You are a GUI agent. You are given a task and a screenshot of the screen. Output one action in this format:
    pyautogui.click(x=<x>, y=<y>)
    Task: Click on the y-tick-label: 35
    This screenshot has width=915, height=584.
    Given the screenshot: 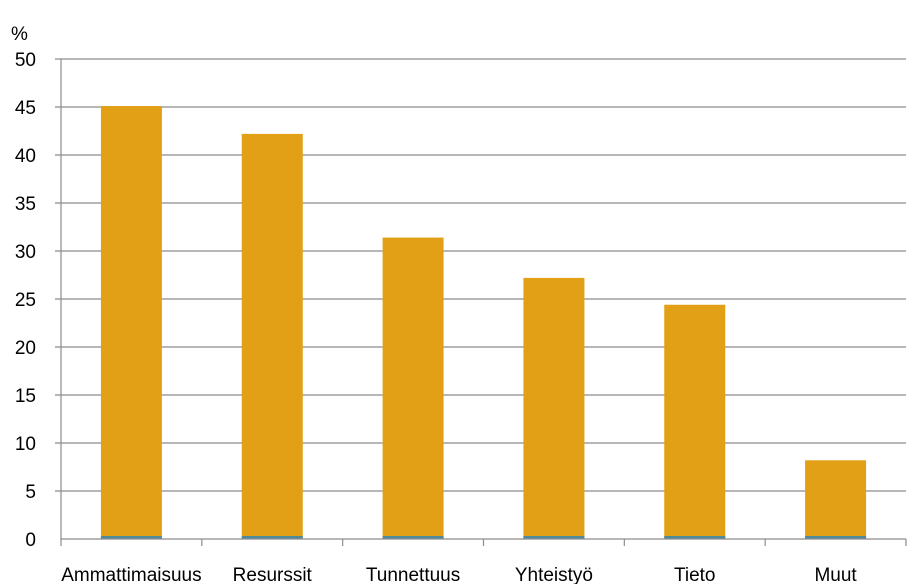 What is the action you would take?
    pyautogui.click(x=25, y=204)
    